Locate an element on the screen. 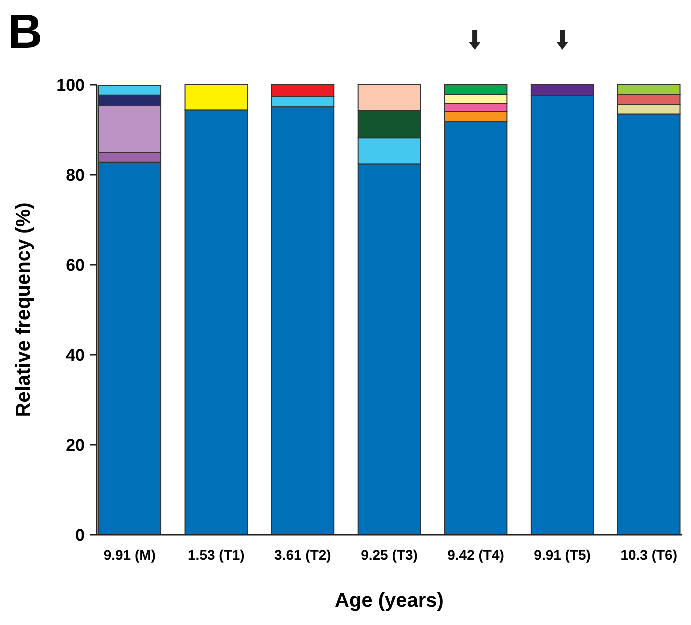 This screenshot has height=625, width=691. x-tick-label: 9.25 (T3) is located at coordinates (389, 555).